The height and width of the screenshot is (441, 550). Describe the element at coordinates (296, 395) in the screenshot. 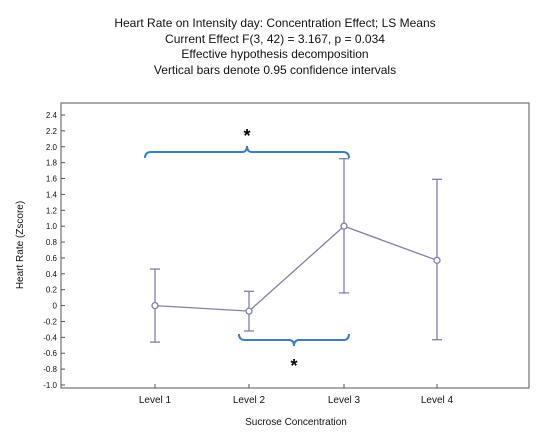

I see `x-axis-categories: Level 1 Level 2 Level 3 Level 4` at that location.